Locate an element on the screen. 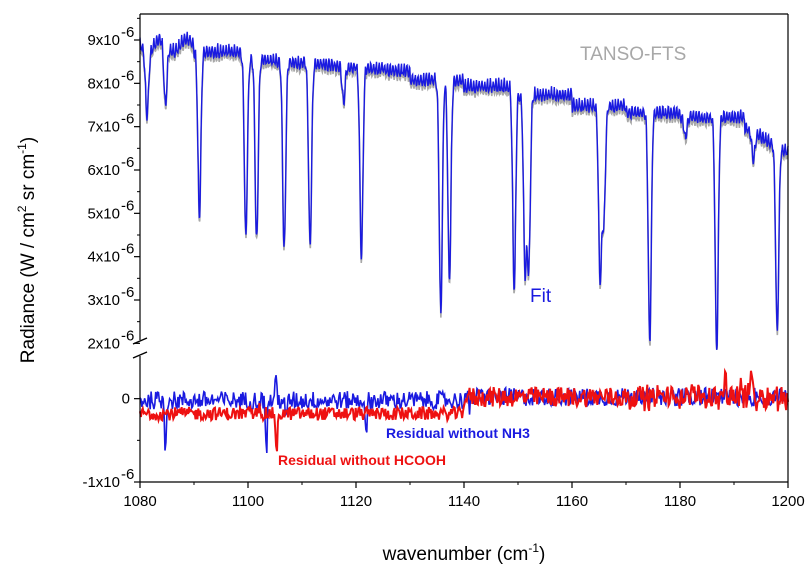 The image size is (809, 566). y-tick-label: 2x10 is located at coordinates (103, 343).